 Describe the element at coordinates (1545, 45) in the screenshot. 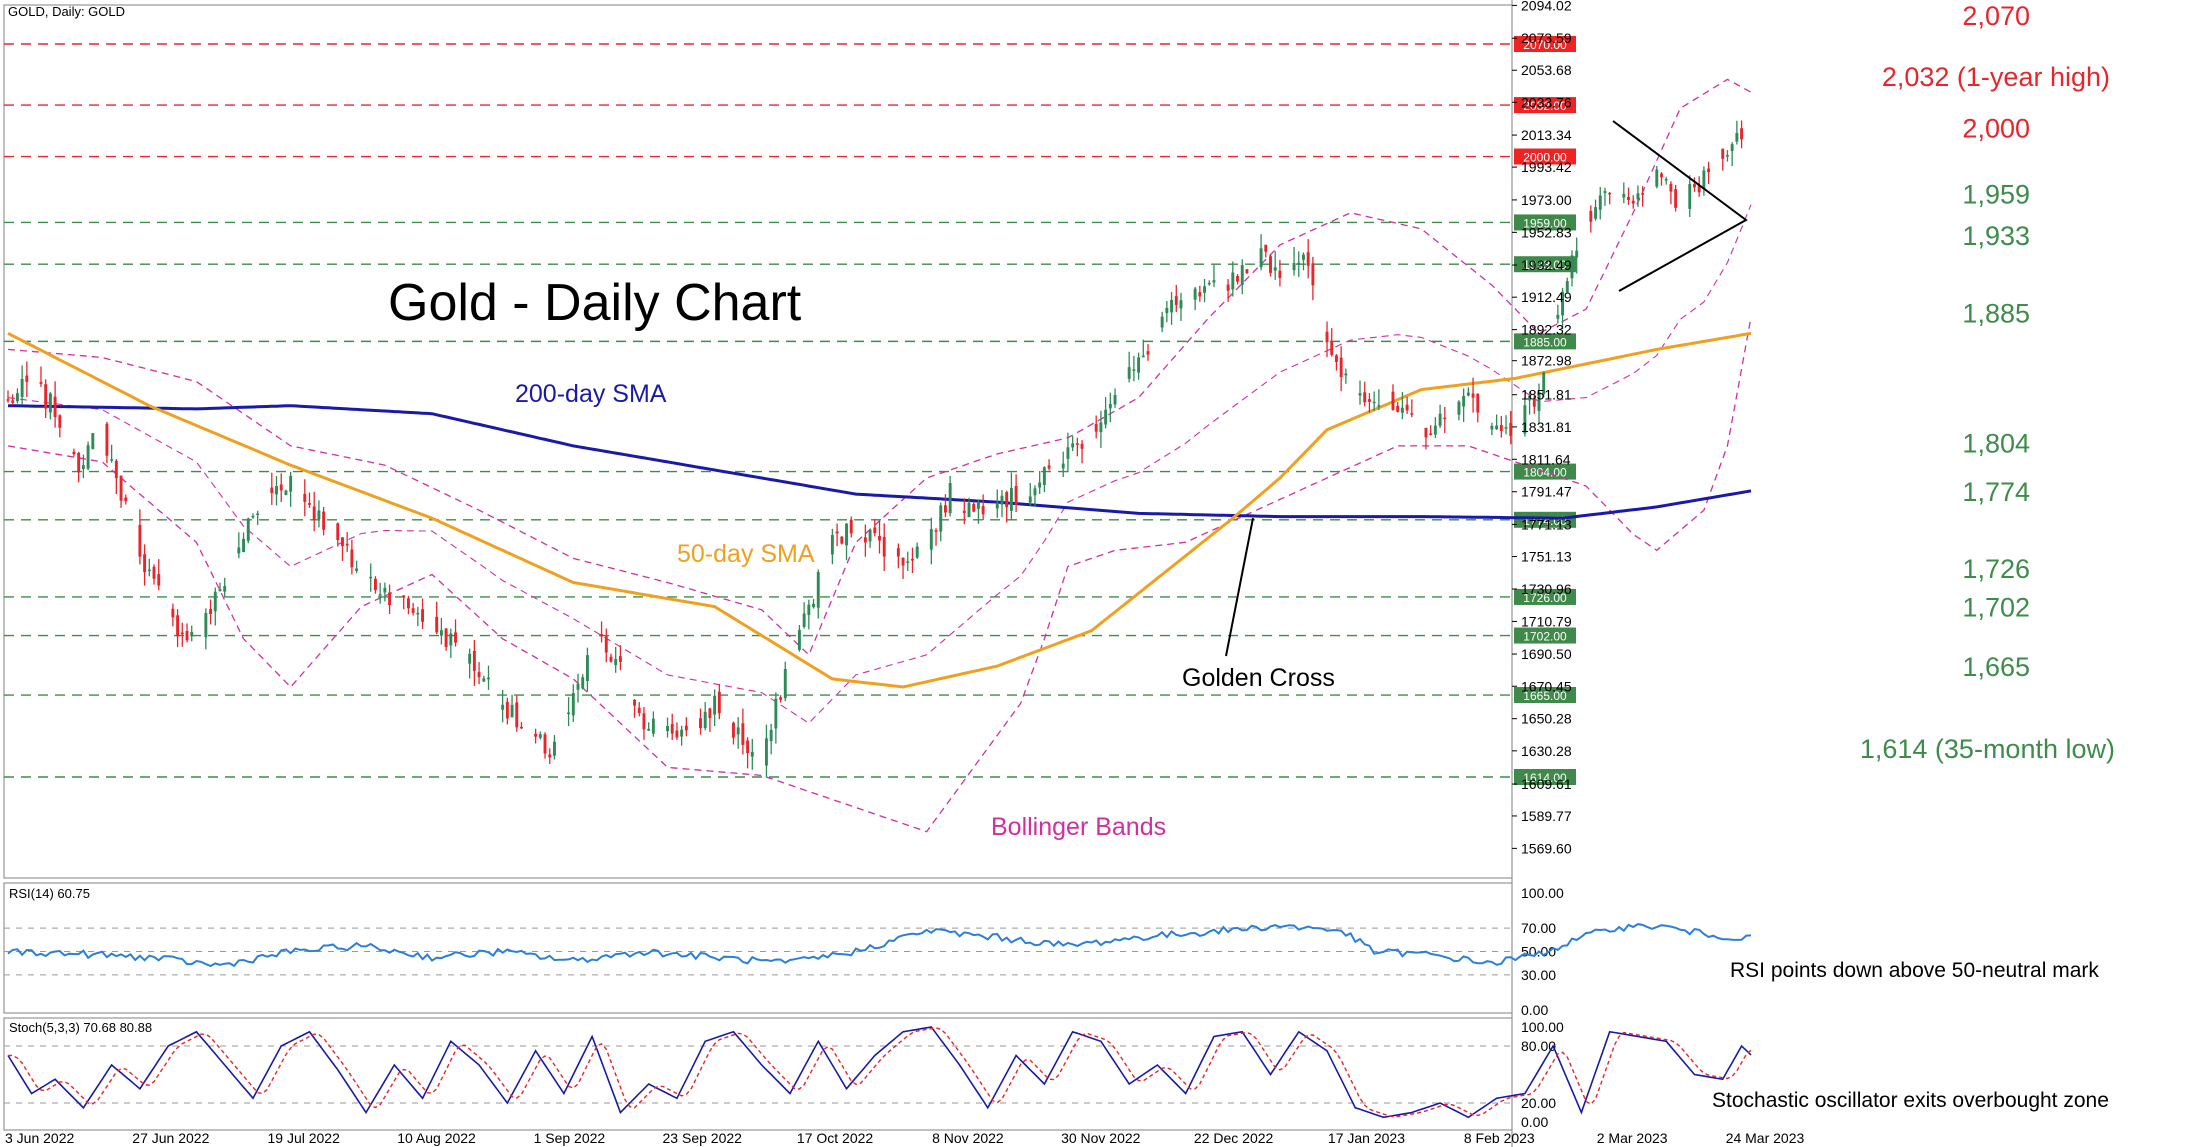

I see `level-tag-text-2070: 2070.00` at that location.